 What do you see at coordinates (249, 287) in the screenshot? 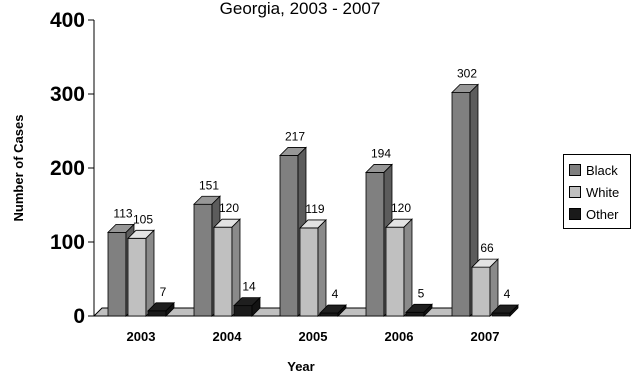
I see `bar-data-label: 14` at bounding box center [249, 287].